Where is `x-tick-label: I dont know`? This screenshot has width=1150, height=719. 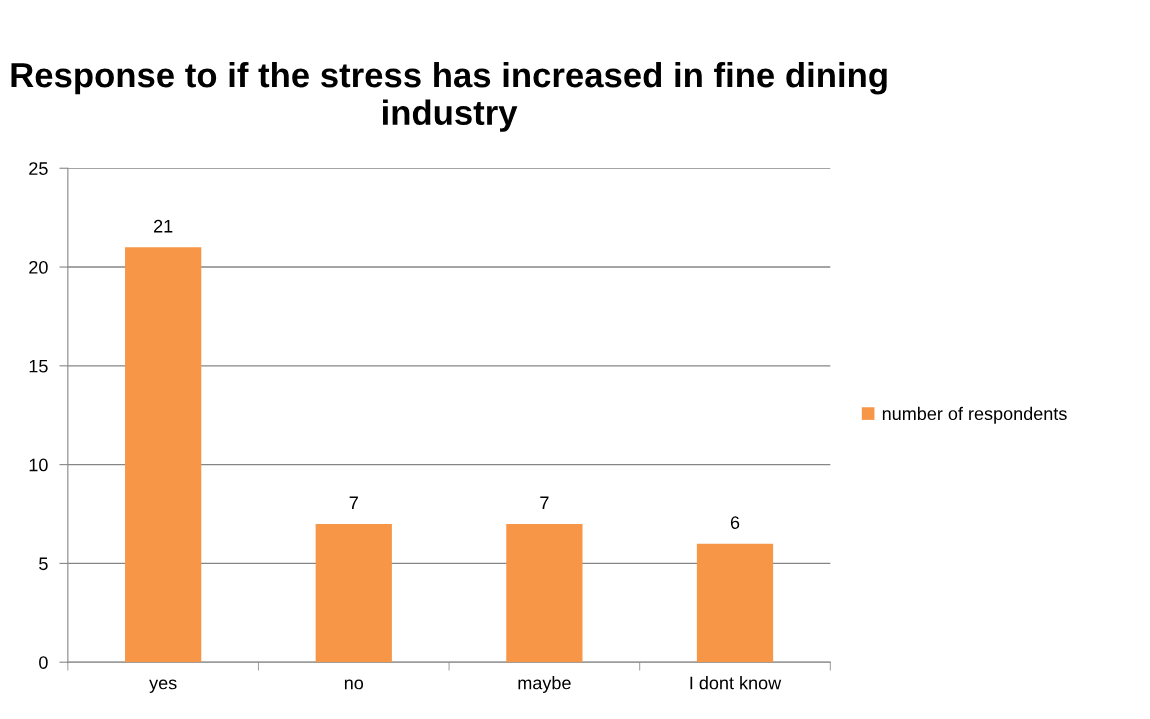
x-tick-label: I dont know is located at coordinates (736, 683).